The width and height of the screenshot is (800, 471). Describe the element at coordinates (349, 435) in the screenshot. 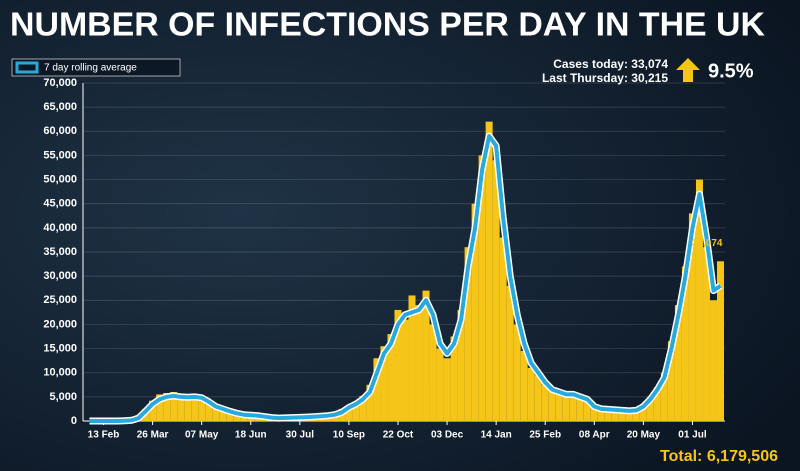

I see `x-tick-label: 10 Sep` at that location.